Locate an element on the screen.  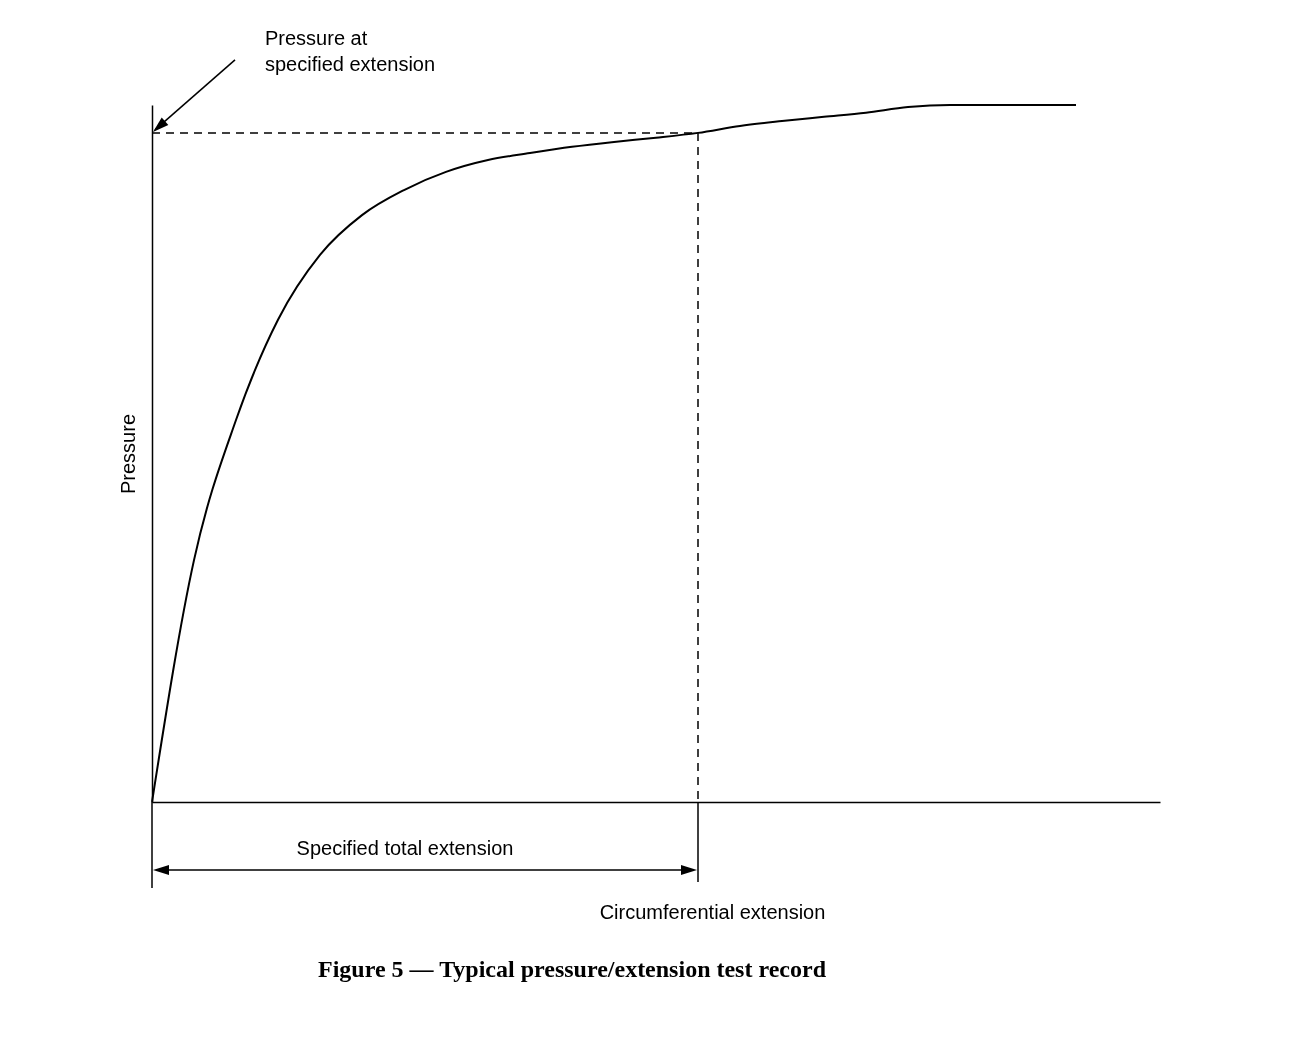
text: Figure 5 — Typical pressure/extension test record is located at coordinates (572, 969).